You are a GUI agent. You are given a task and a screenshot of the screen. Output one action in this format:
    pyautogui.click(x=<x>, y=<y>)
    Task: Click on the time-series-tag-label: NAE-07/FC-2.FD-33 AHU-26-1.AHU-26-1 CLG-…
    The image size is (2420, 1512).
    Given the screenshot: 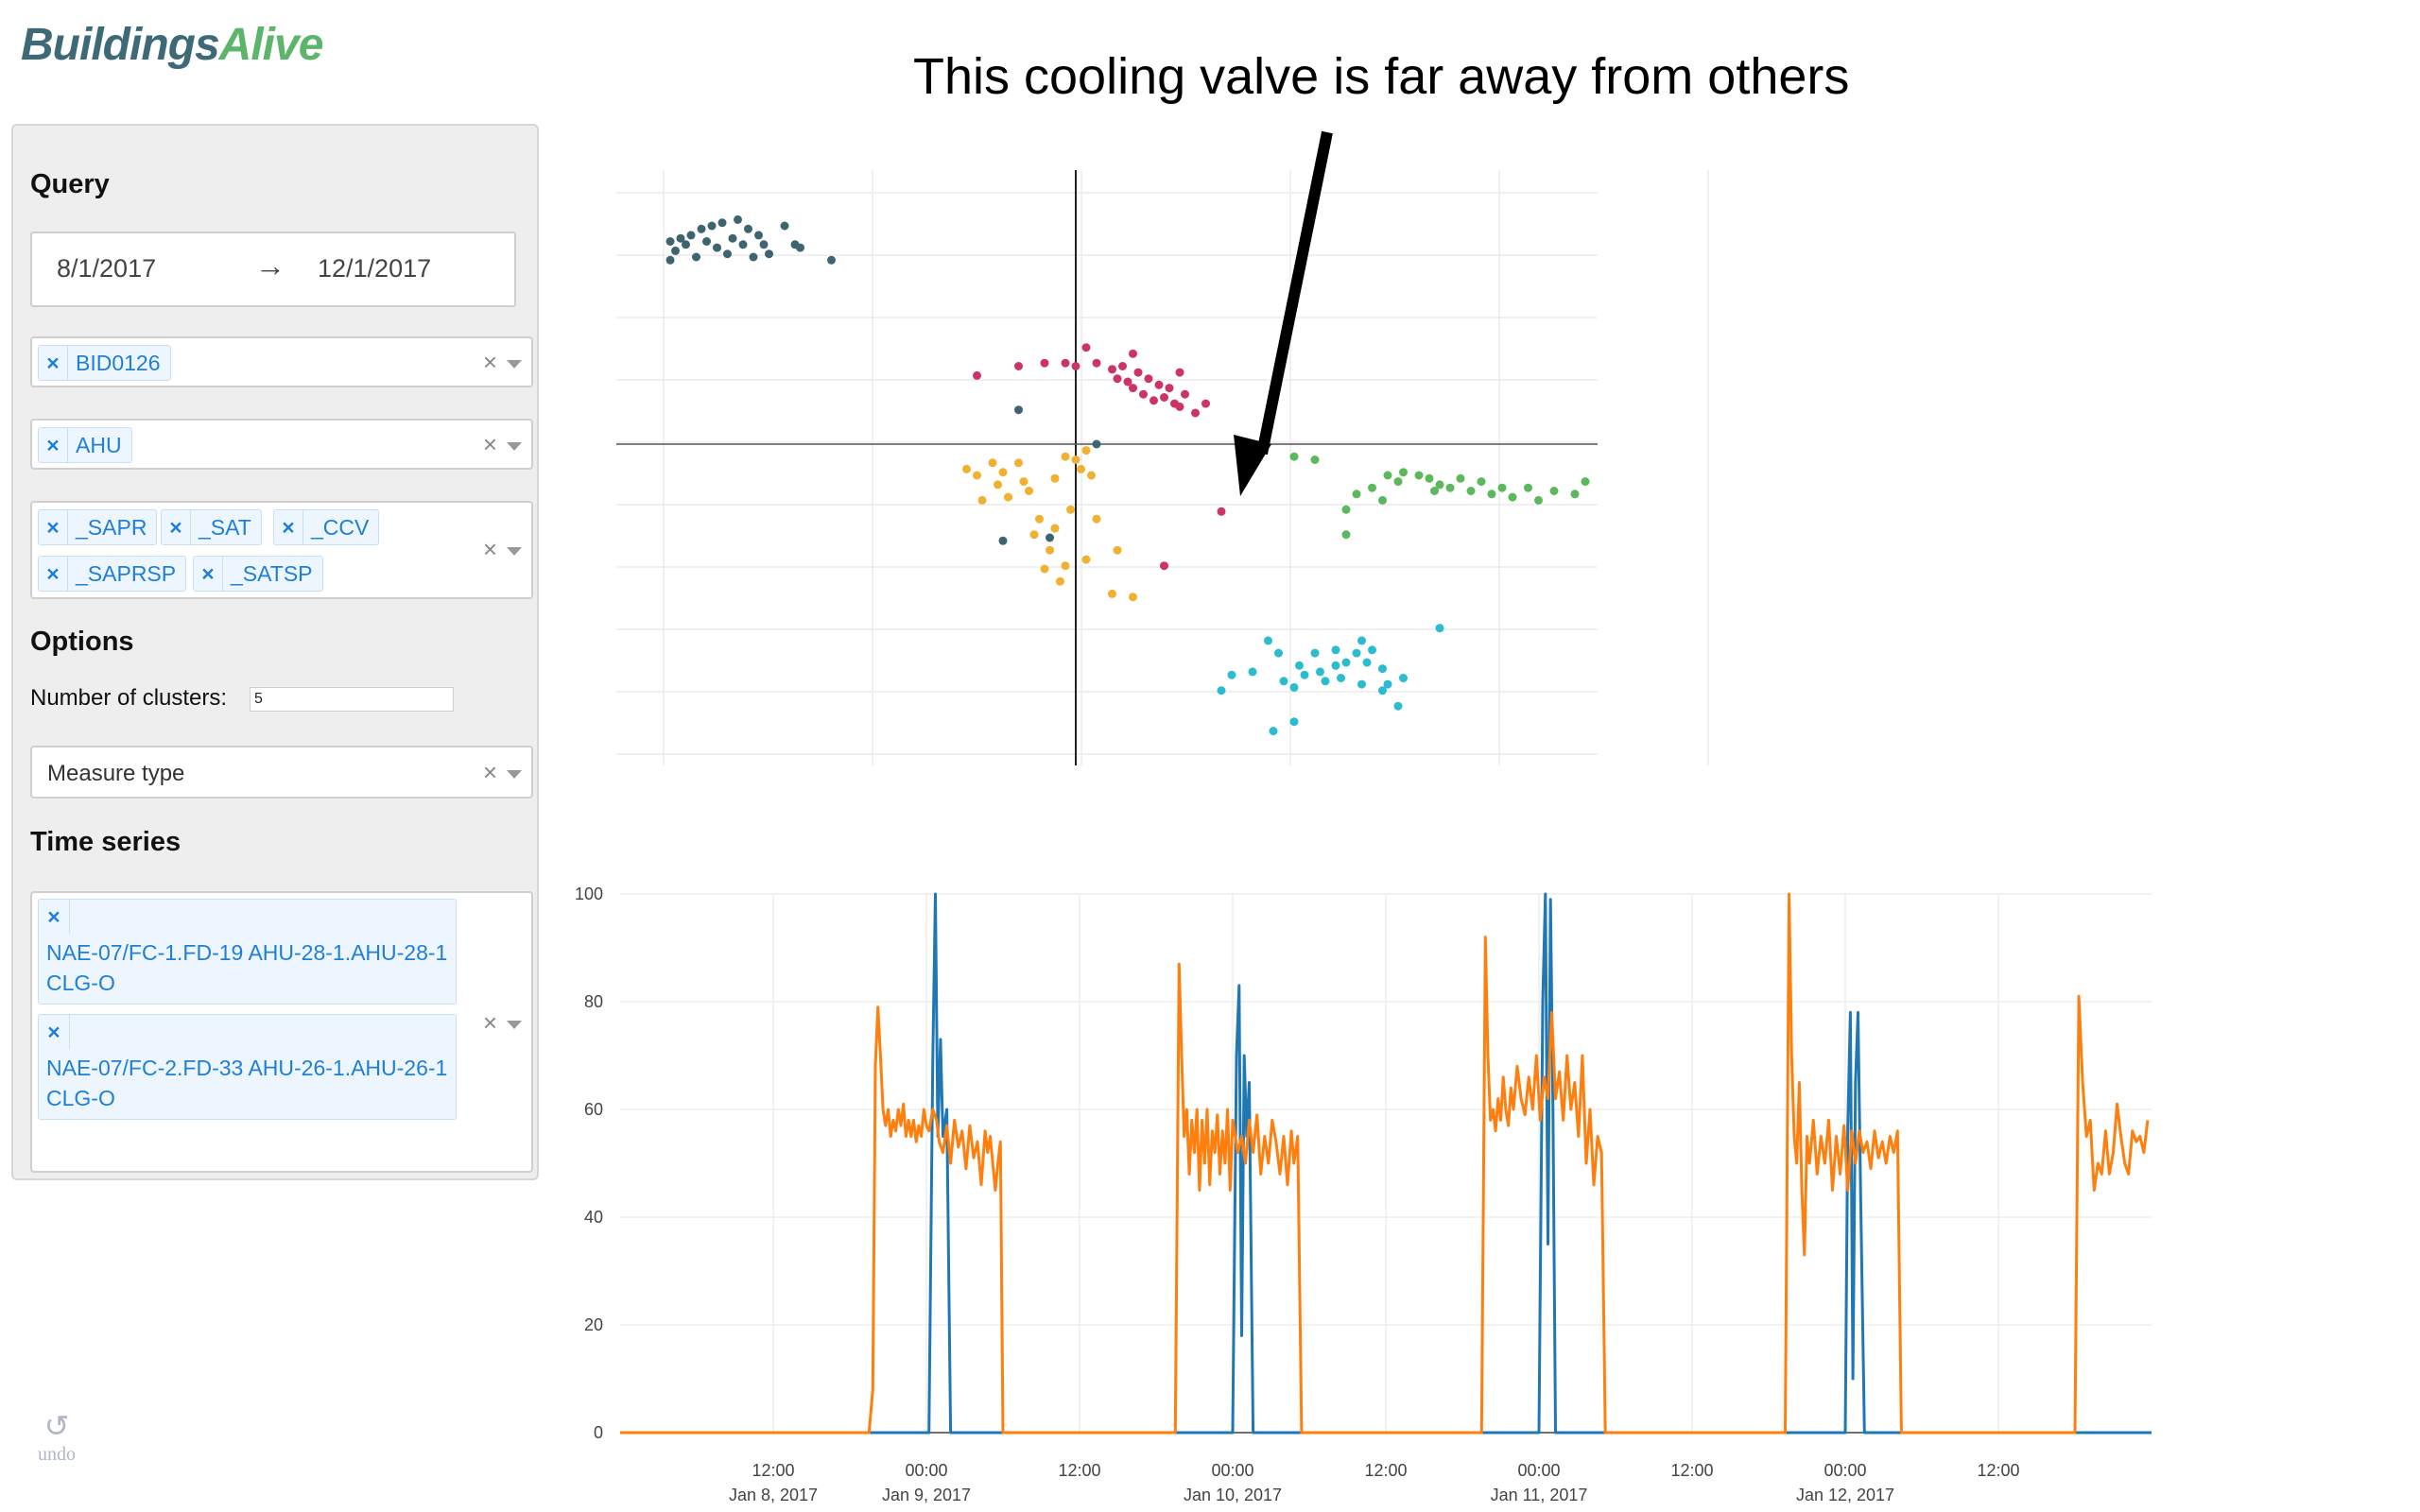 What is the action you would take?
    pyautogui.click(x=247, y=1083)
    